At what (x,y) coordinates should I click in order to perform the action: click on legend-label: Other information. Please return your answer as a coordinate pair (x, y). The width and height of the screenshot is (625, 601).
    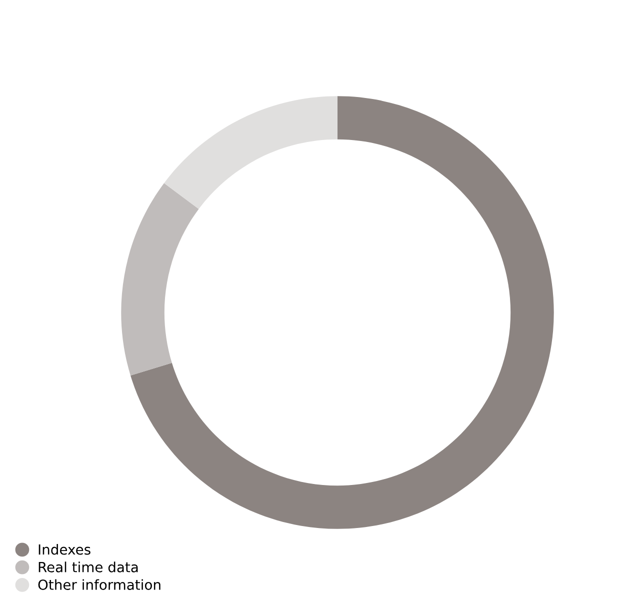
    Looking at the image, I should click on (99, 584).